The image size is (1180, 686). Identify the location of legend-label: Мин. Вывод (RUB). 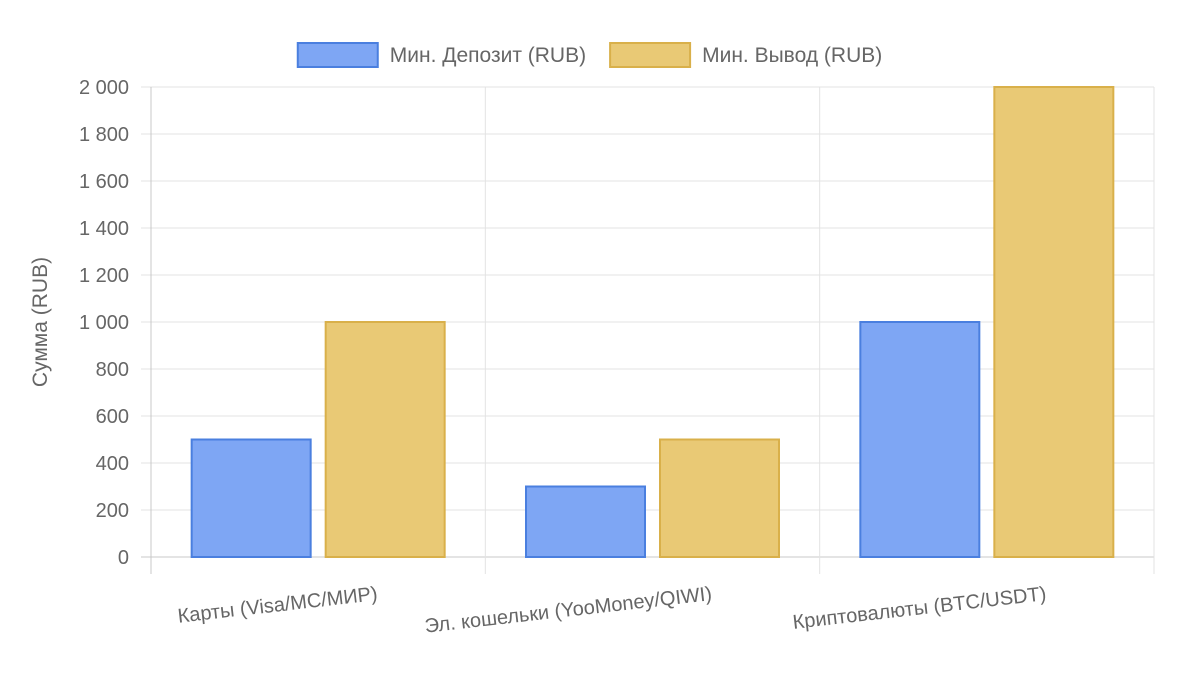
(792, 55).